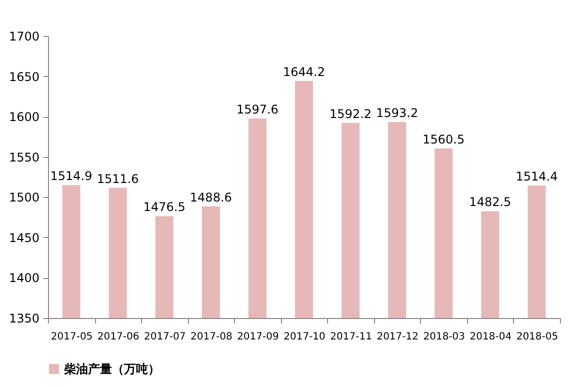 This screenshot has height=389, width=573. I want to click on data-label: 1511.6, so click(117, 179).